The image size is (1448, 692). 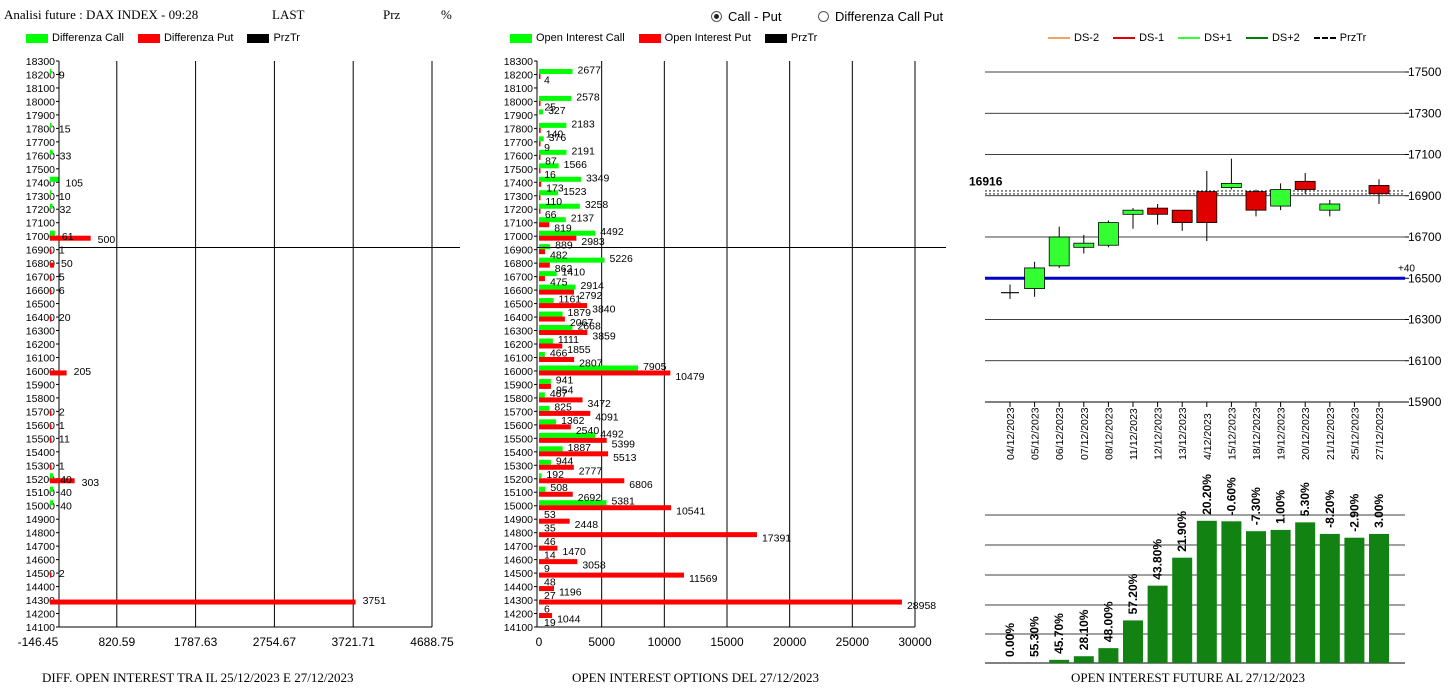 What do you see at coordinates (559, 256) in the screenshot?
I see `oi-put-label: 482` at bounding box center [559, 256].